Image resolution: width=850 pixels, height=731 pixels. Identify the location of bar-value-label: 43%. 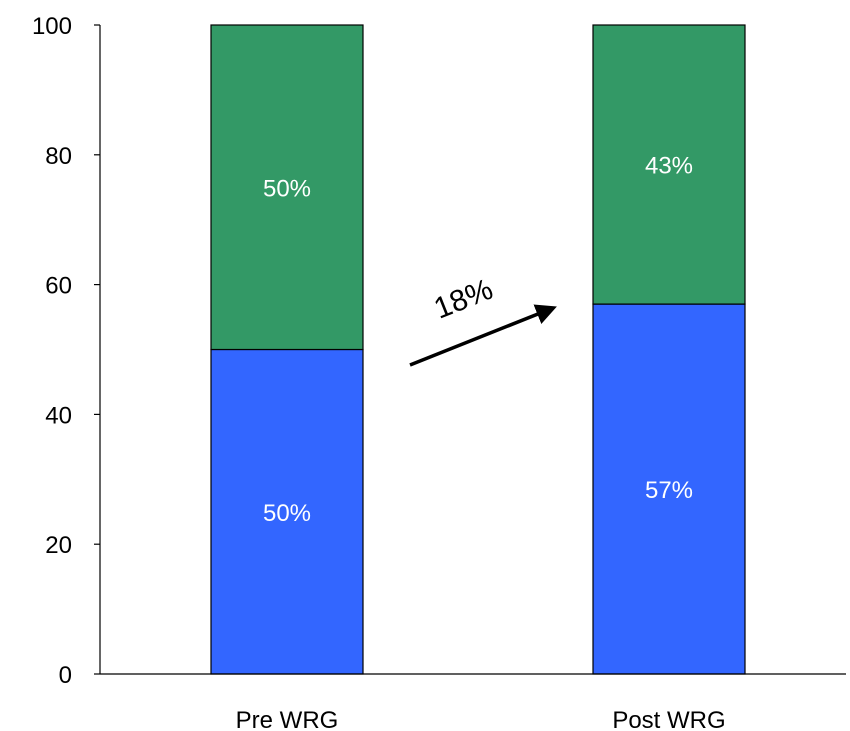
(669, 166).